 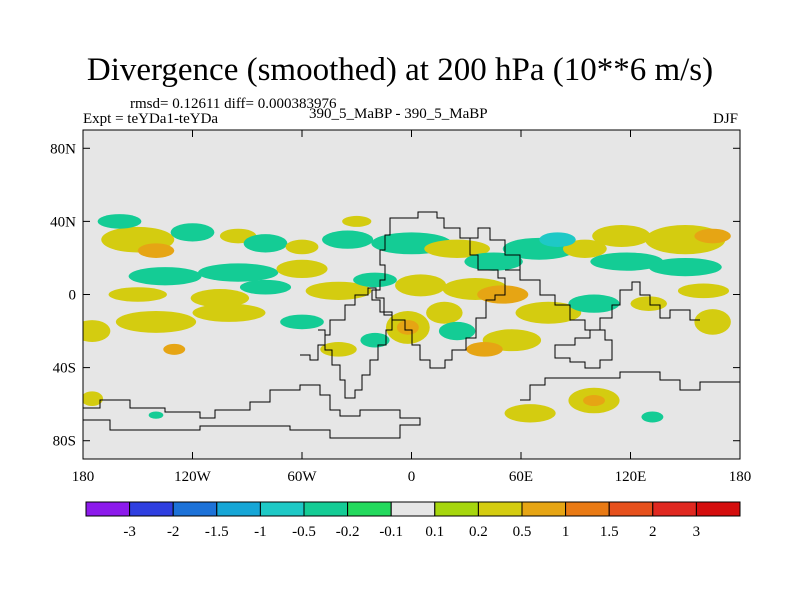 What do you see at coordinates (304, 532) in the screenshot?
I see `colorbar-label-4: -0.5` at bounding box center [304, 532].